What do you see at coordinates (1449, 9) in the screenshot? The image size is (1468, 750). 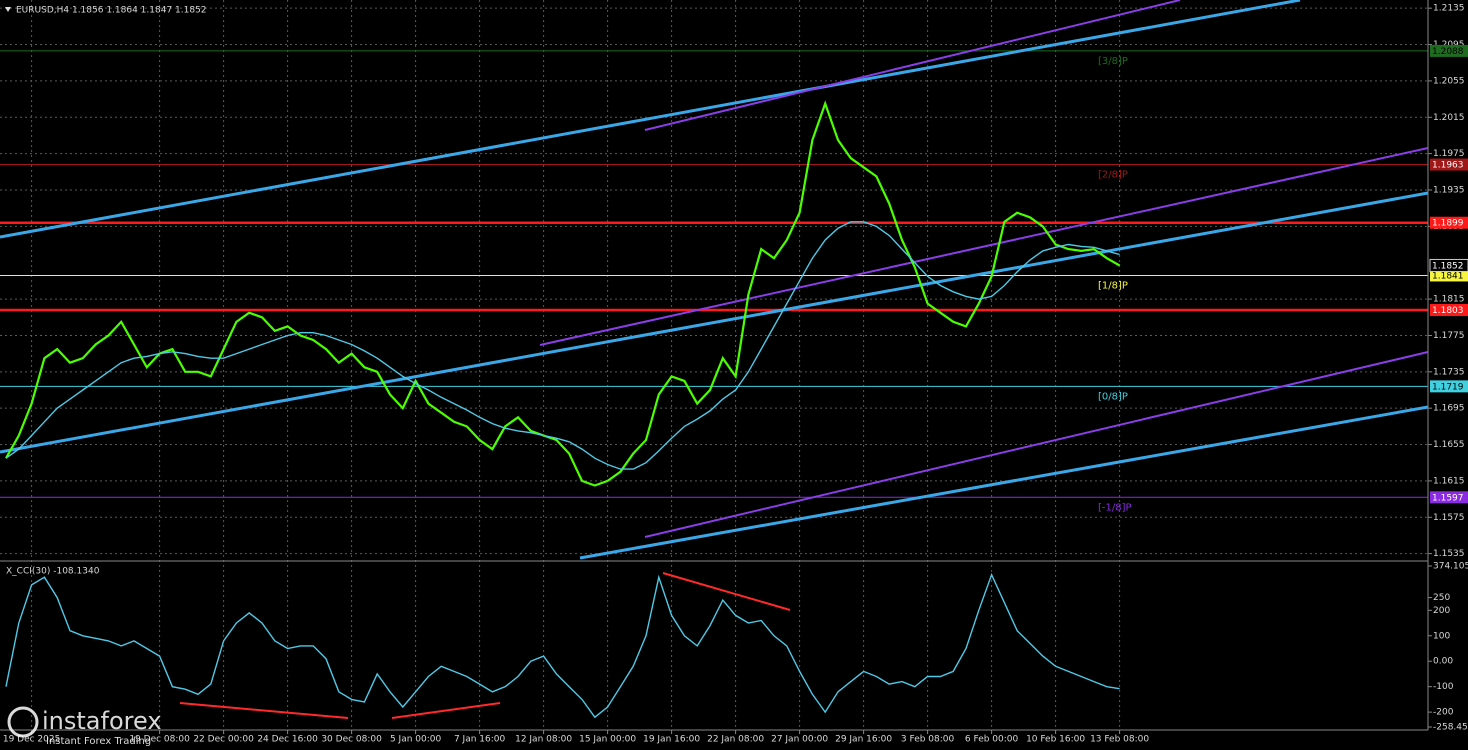 I see `y-tick-label: 1.2135` at bounding box center [1449, 9].